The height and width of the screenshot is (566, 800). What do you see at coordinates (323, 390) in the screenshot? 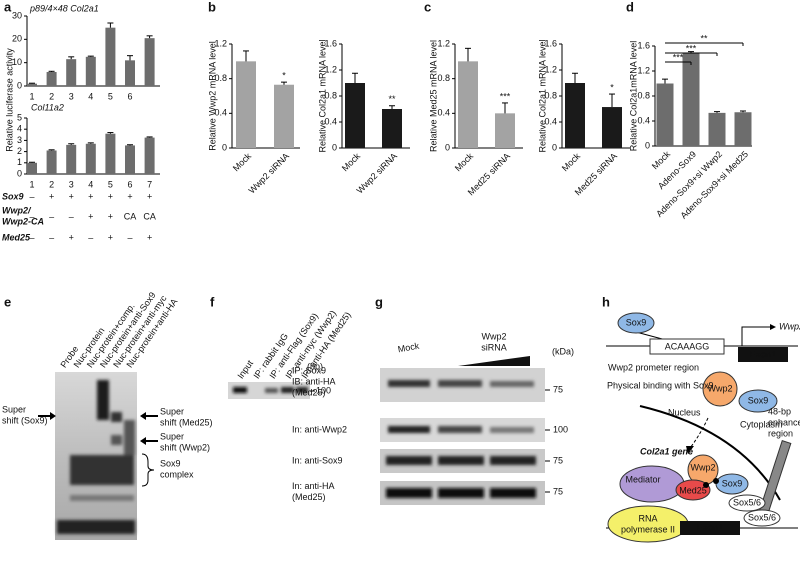
I see `marker-label: 100` at bounding box center [323, 390].